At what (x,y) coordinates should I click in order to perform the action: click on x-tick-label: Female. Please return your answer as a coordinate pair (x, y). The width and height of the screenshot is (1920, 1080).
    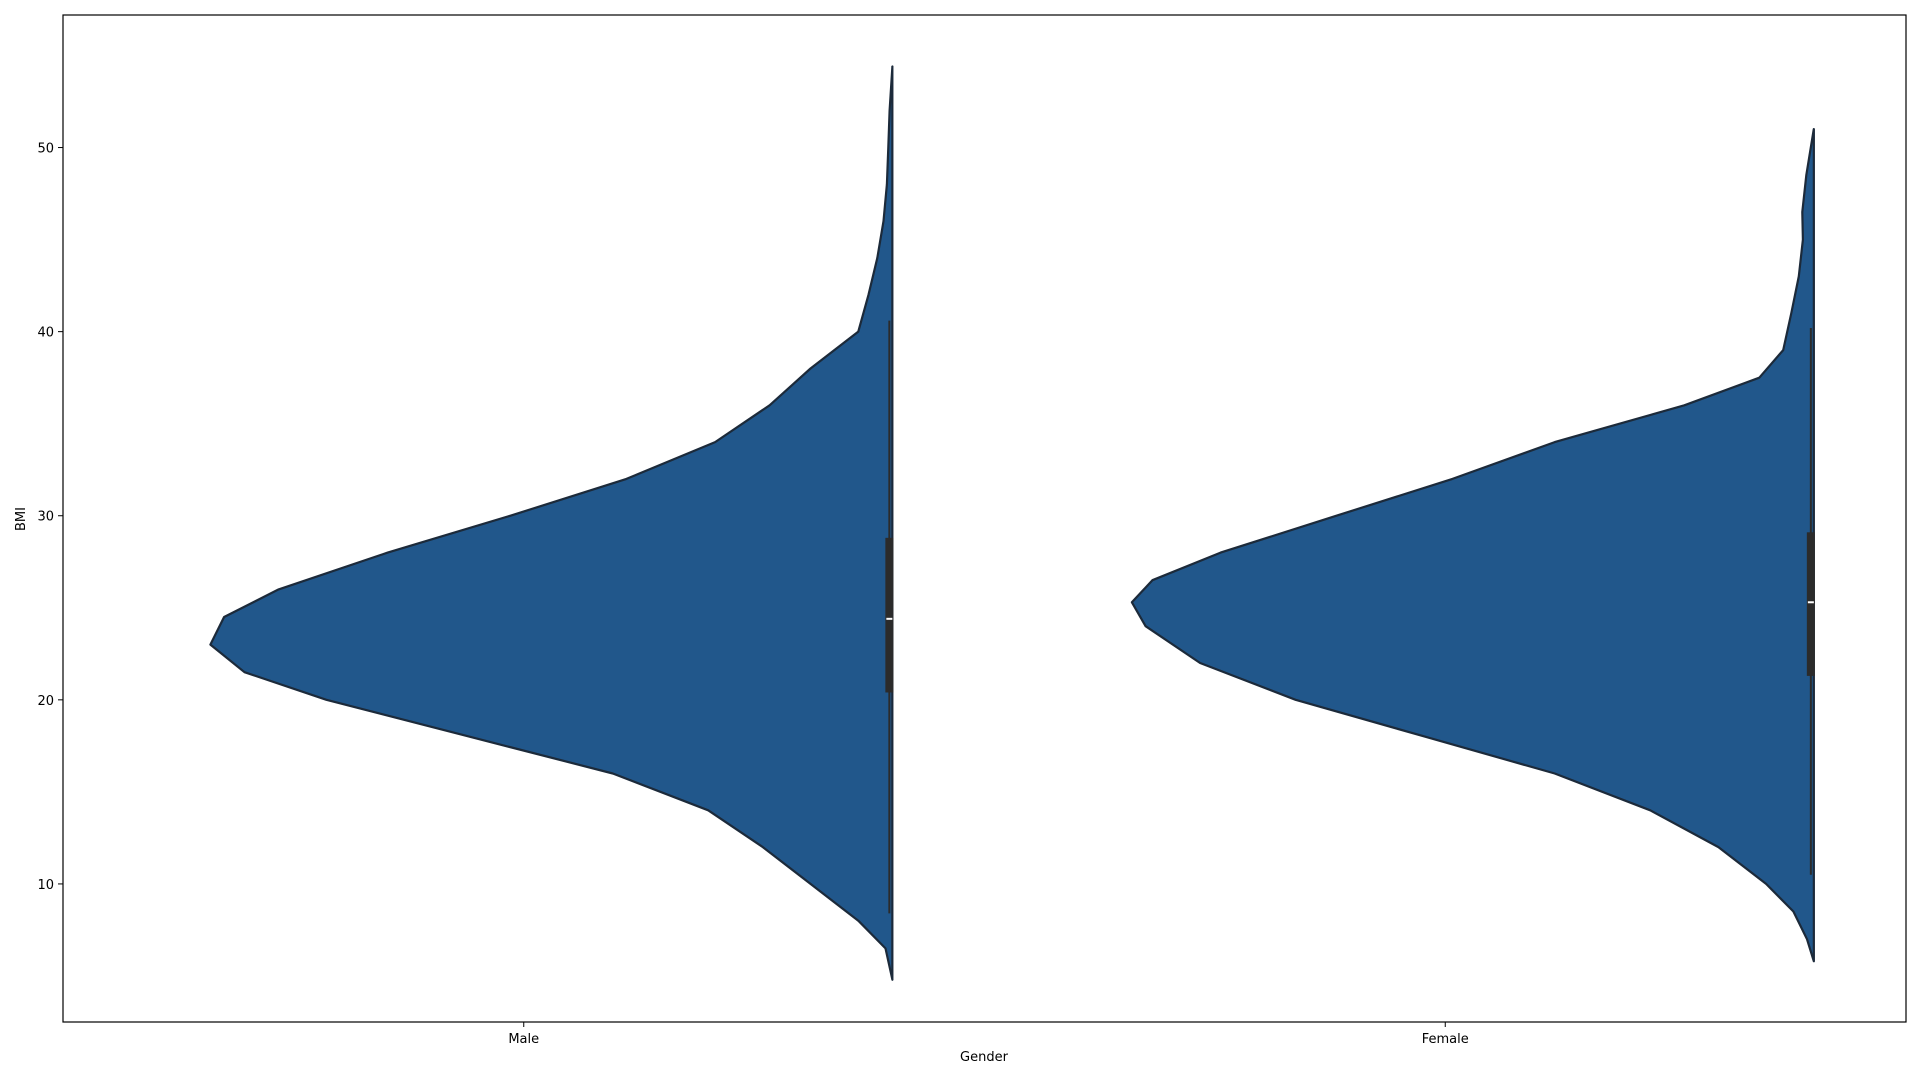
    Looking at the image, I should click on (1445, 1039).